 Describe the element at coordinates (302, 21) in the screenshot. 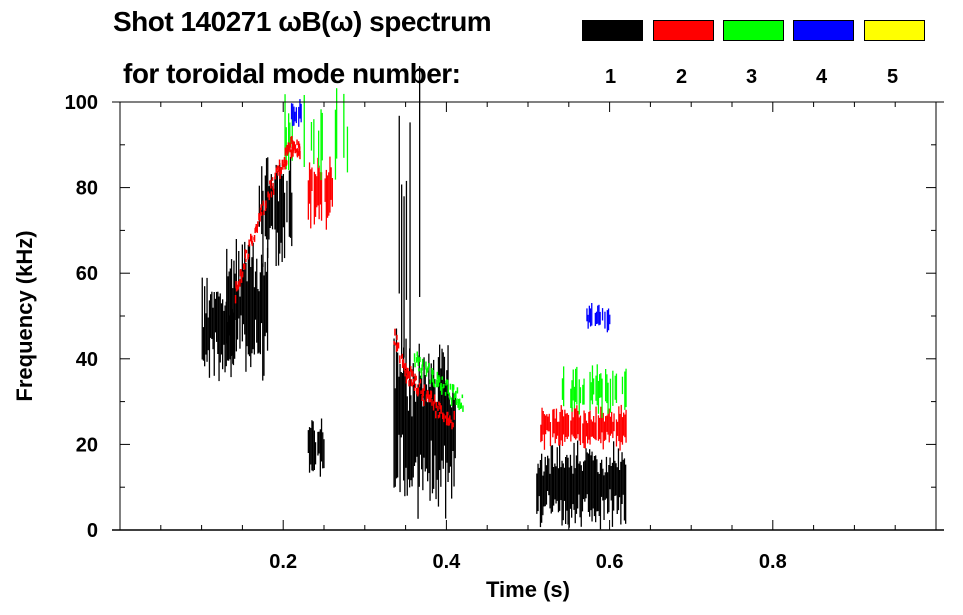

I see `chart-title-line1: Shot 140271 ωB(ω) spectrum` at that location.